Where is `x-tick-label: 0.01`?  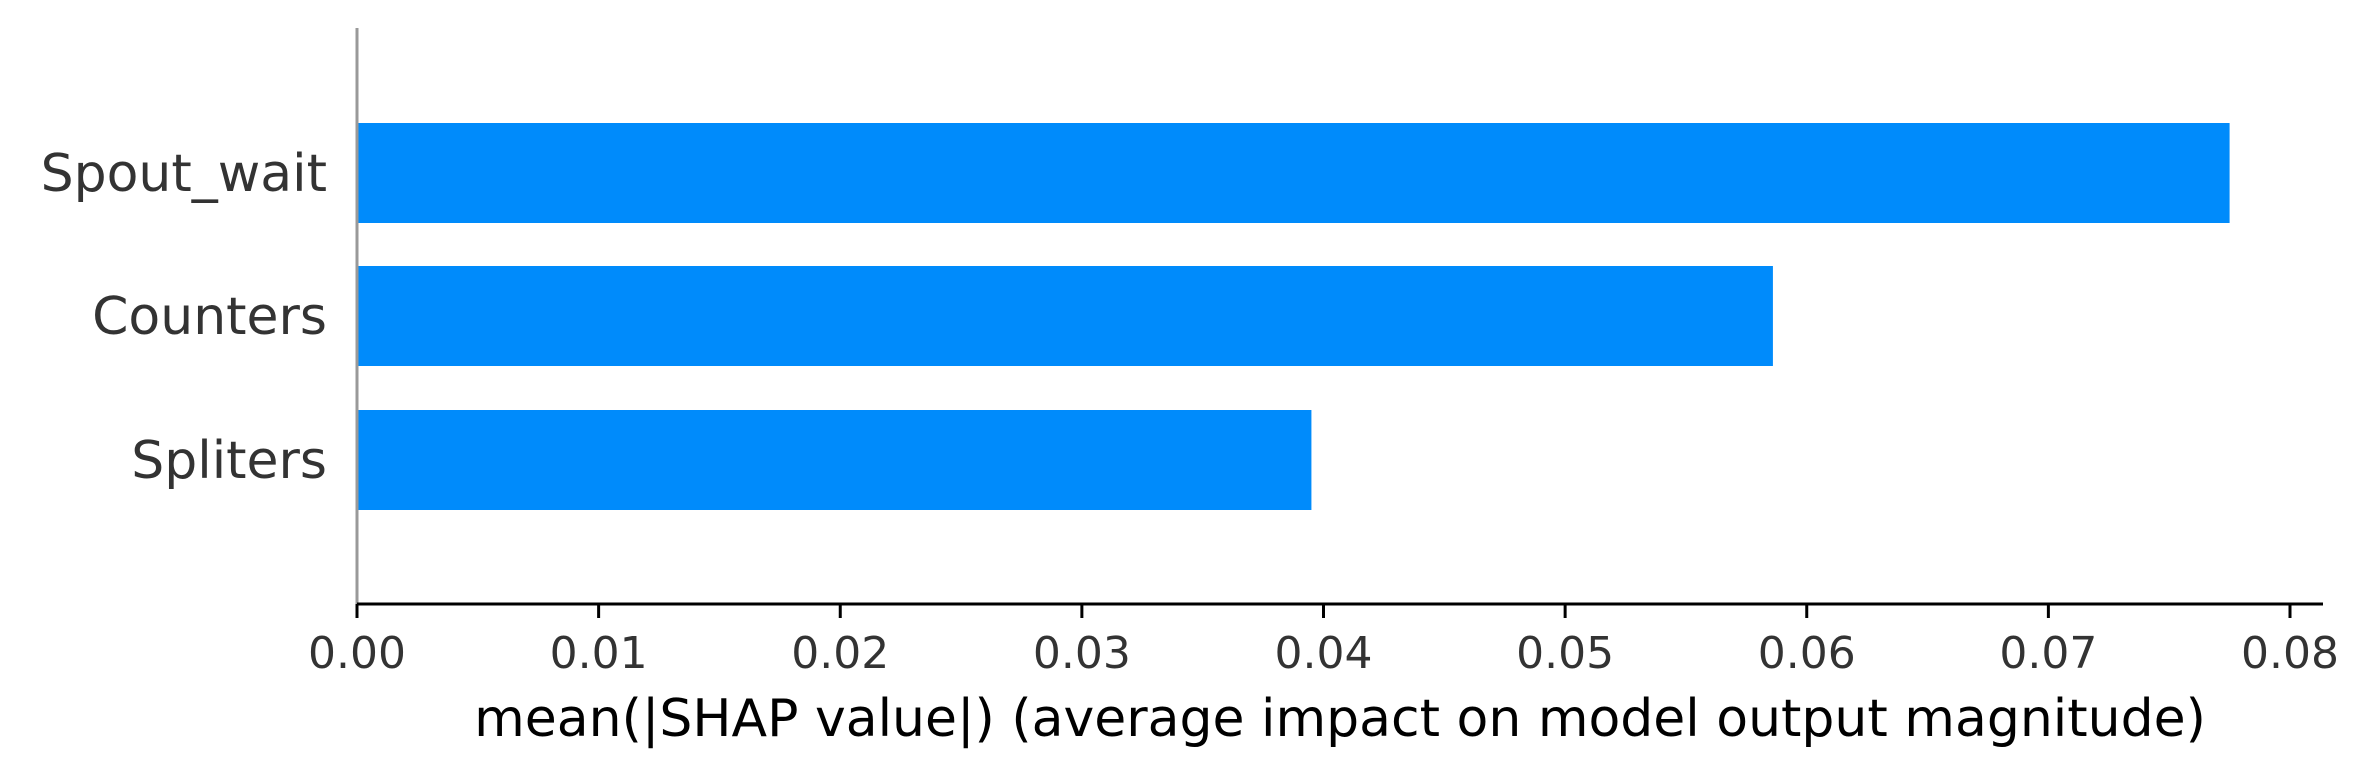 x-tick-label: 0.01 is located at coordinates (599, 653).